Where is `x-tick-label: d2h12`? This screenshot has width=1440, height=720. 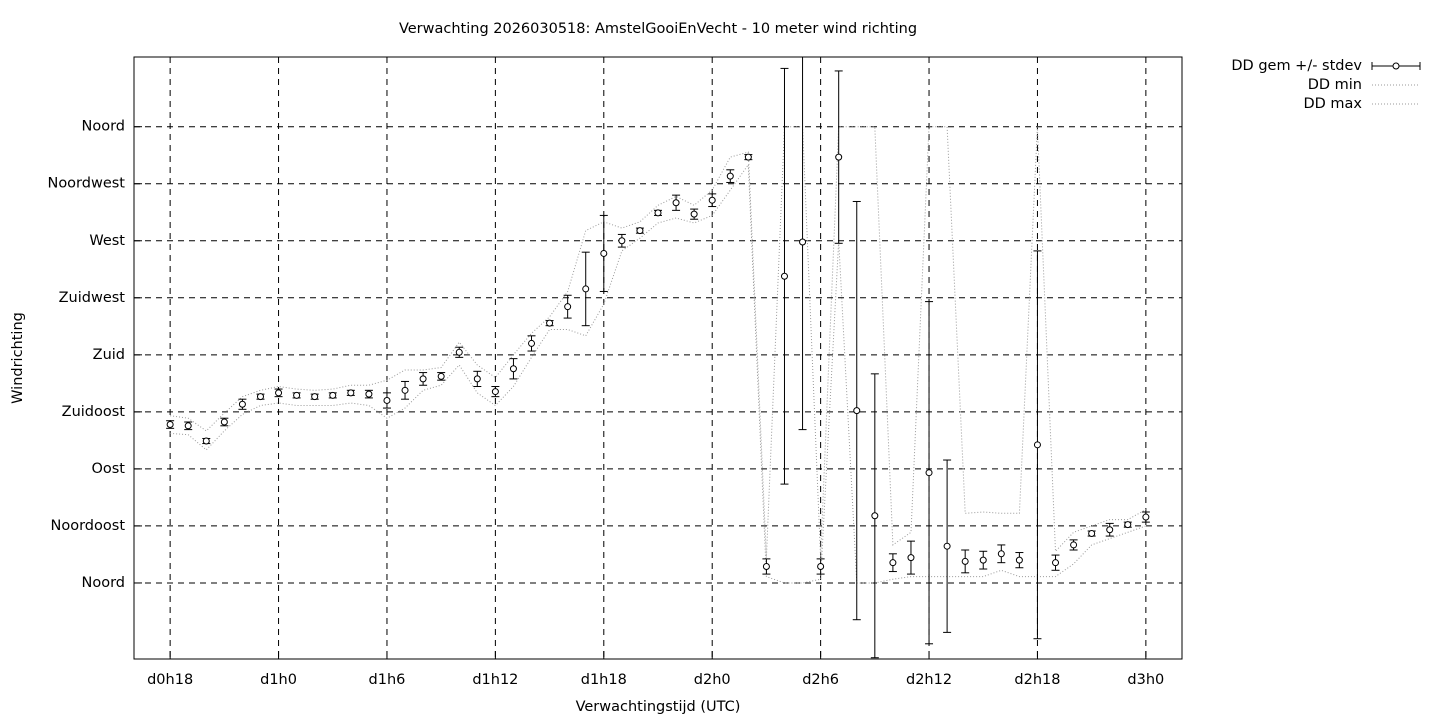 x-tick-label: d2h12 is located at coordinates (929, 680).